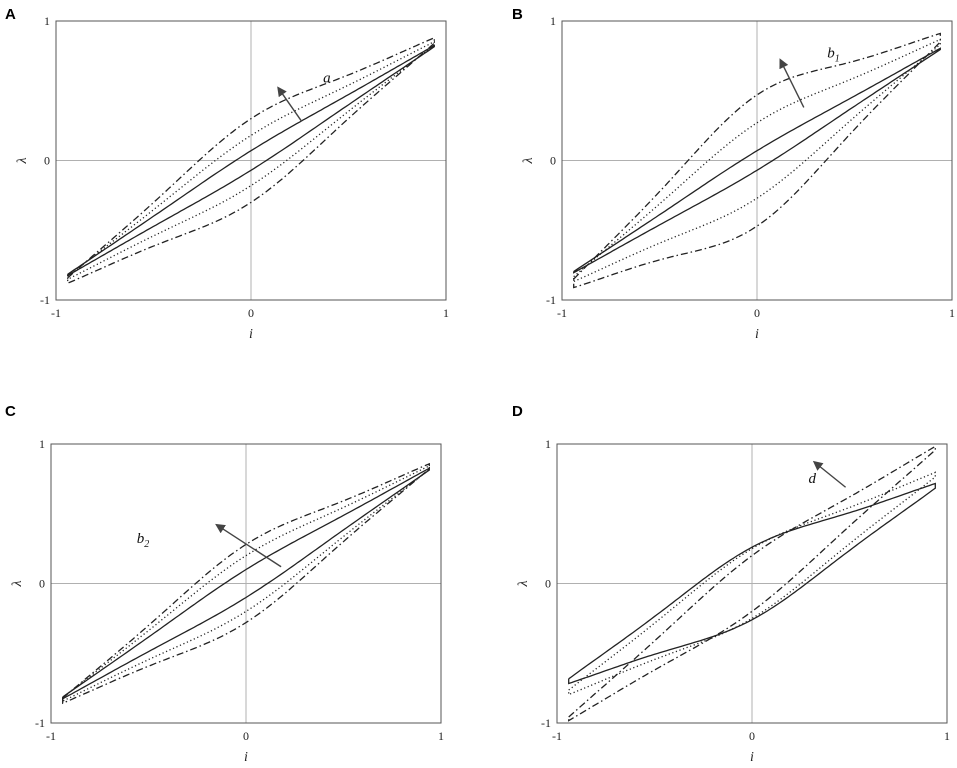 Image resolution: width=957 pixels, height=768 pixels. What do you see at coordinates (10, 14) in the screenshot?
I see `panel-label: A` at bounding box center [10, 14].